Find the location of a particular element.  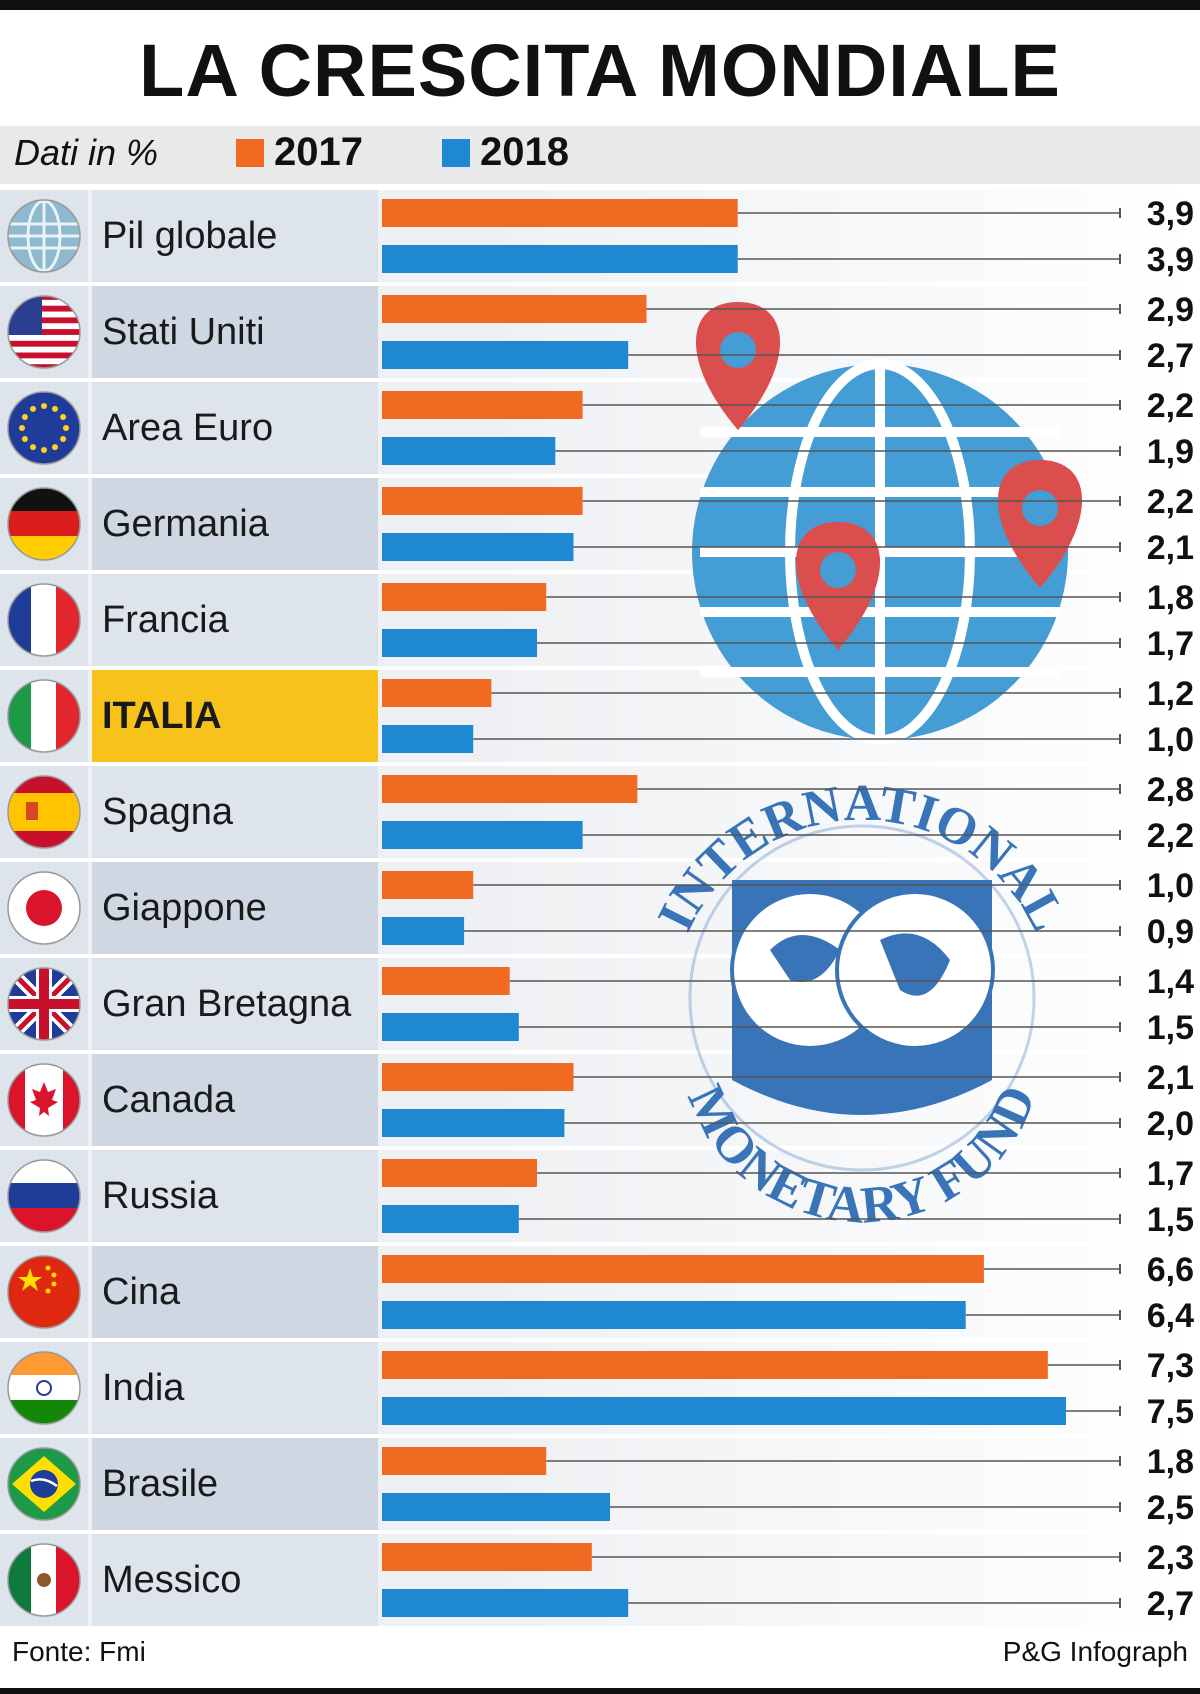

page-title: LA CRESCITA MONDIALE is located at coordinates (600, 70).